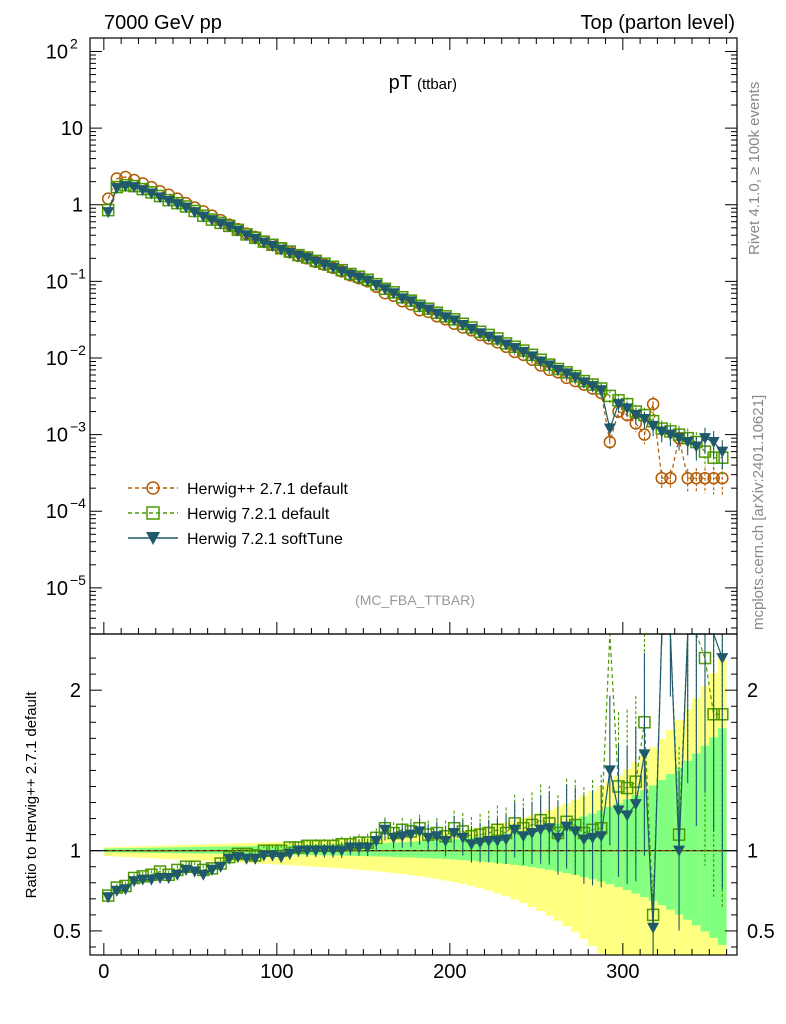 This screenshot has width=786, height=1024. I want to click on ratio-y-axis-label: Ratio to Herwig++ 2.7.1 default, so click(31, 795).